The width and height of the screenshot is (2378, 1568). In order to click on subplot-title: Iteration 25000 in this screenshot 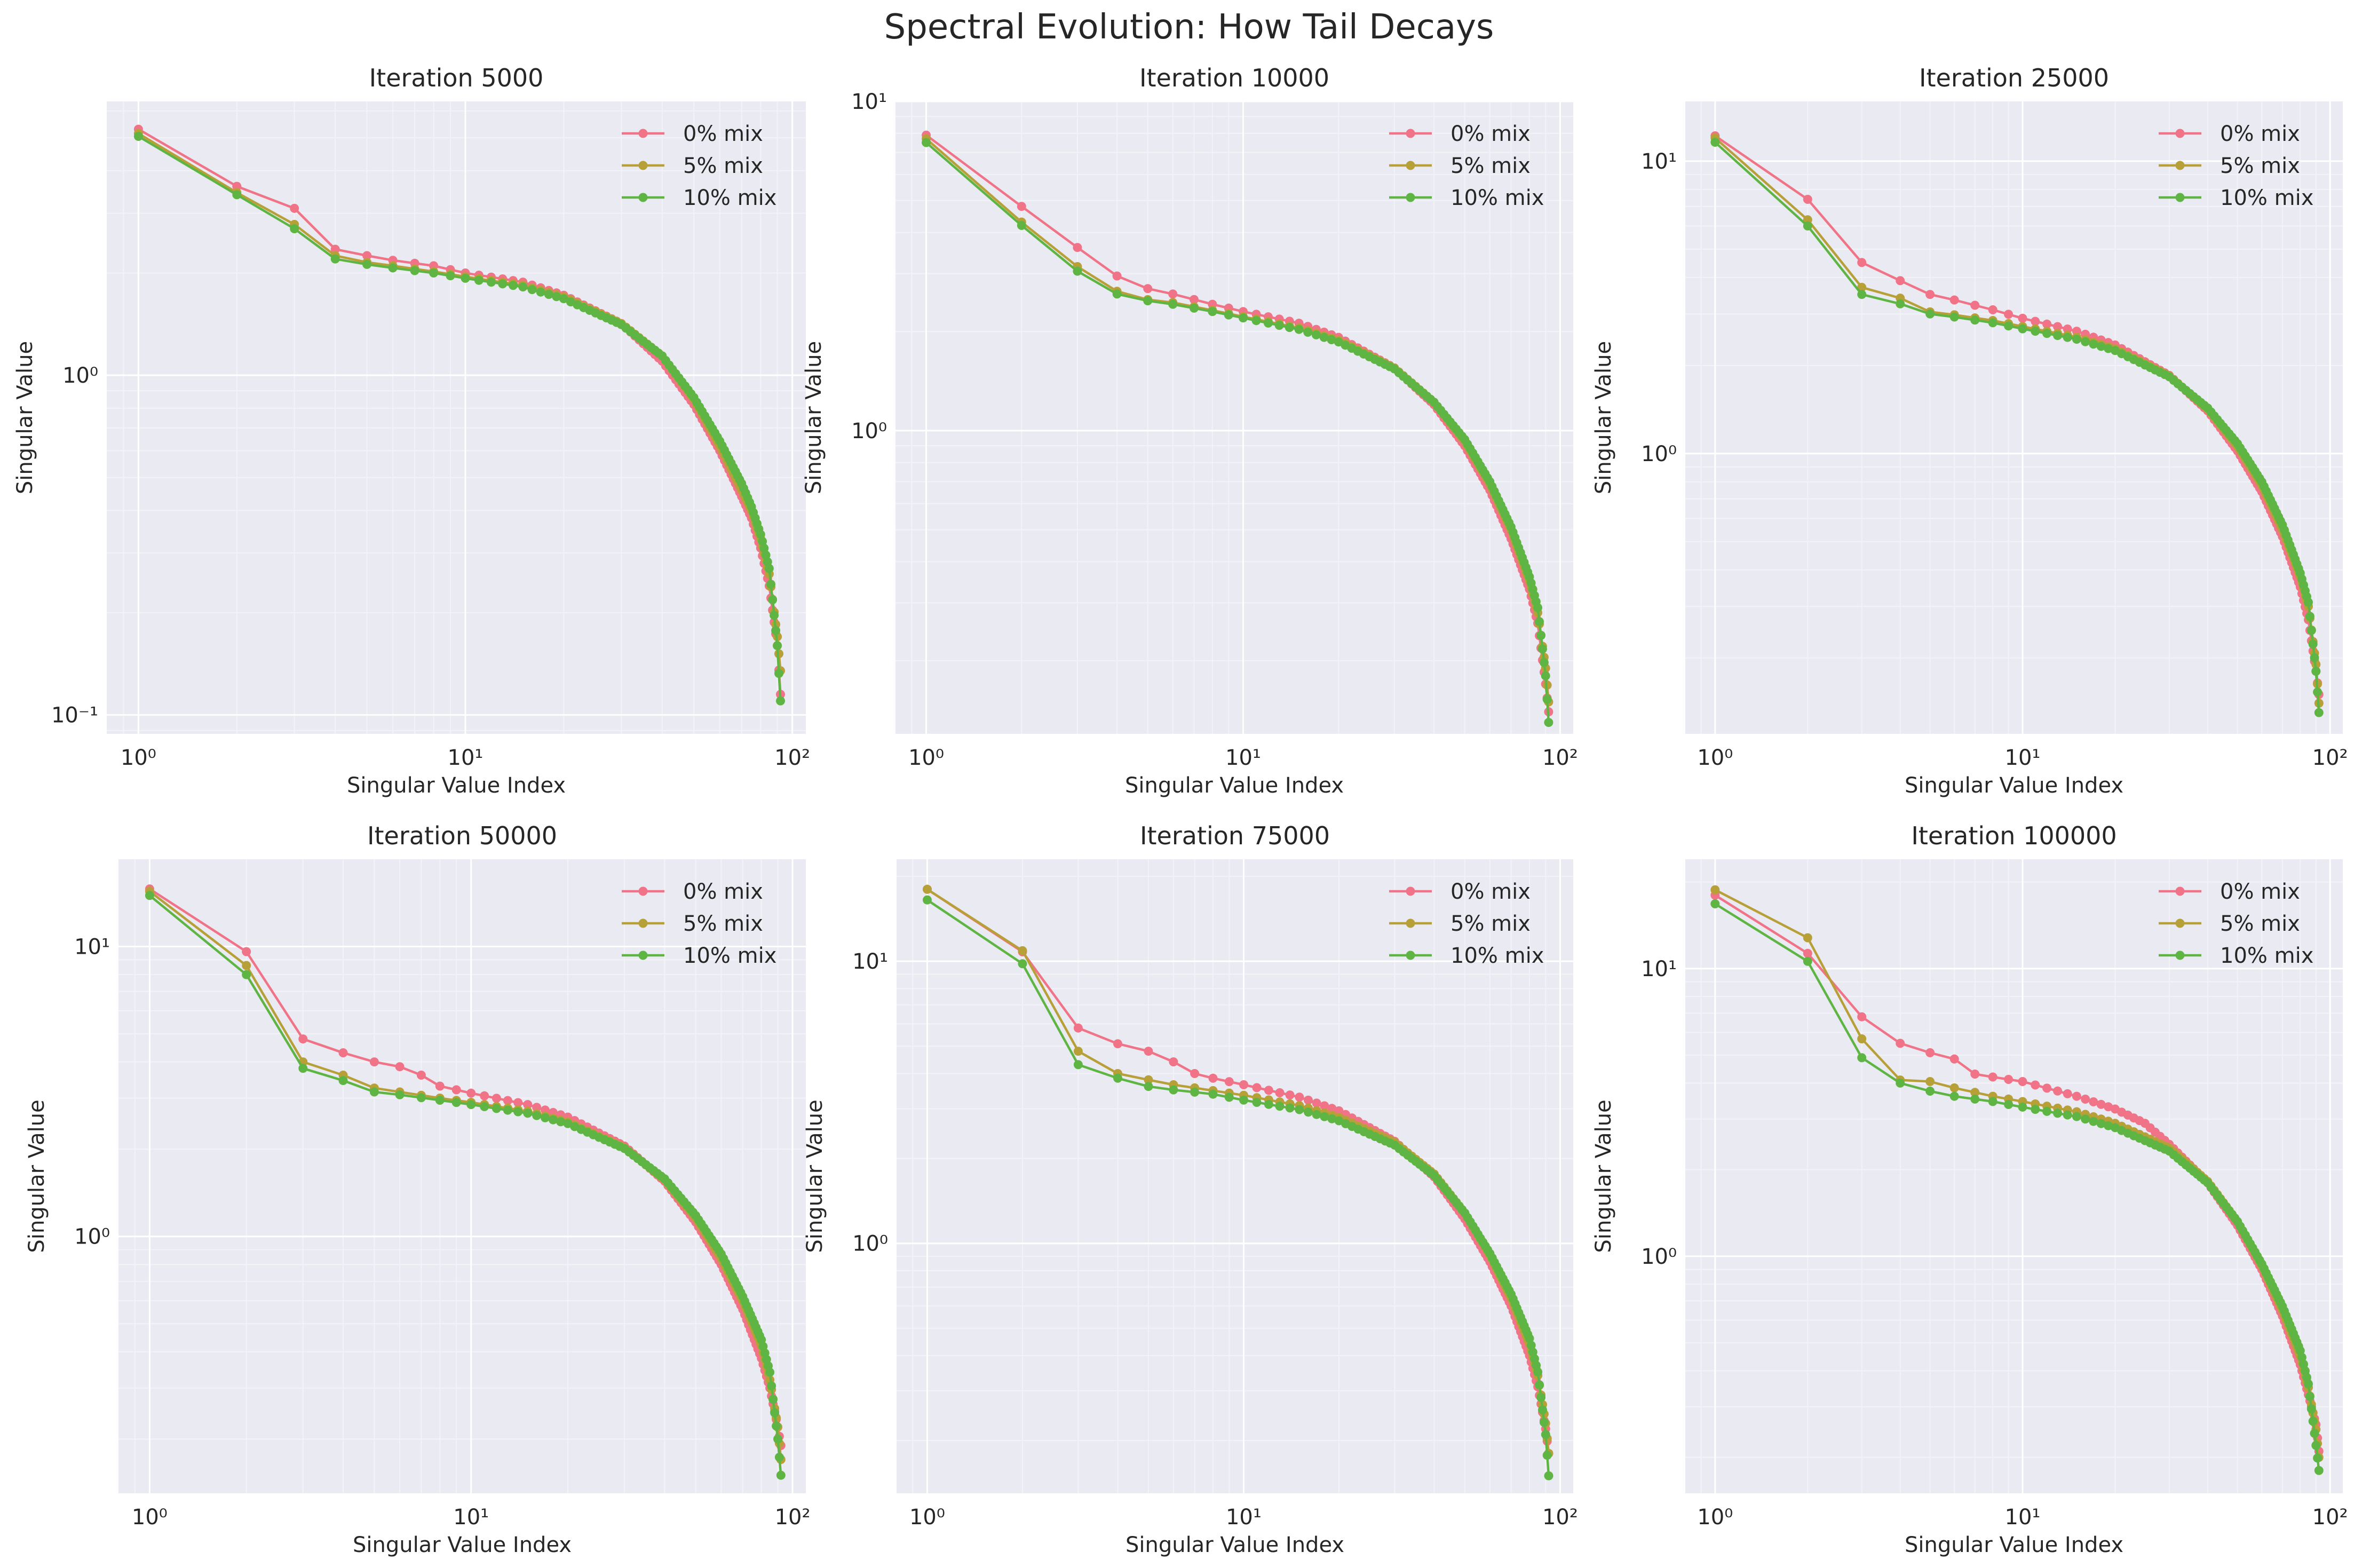, I will do `click(2014, 78)`.